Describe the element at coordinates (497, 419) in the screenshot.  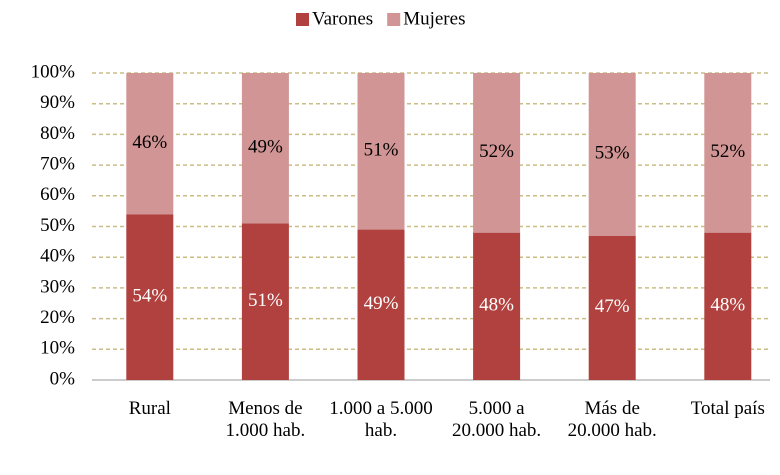
I see `x-tick-label: 5.000 a 20.000 hab.` at that location.